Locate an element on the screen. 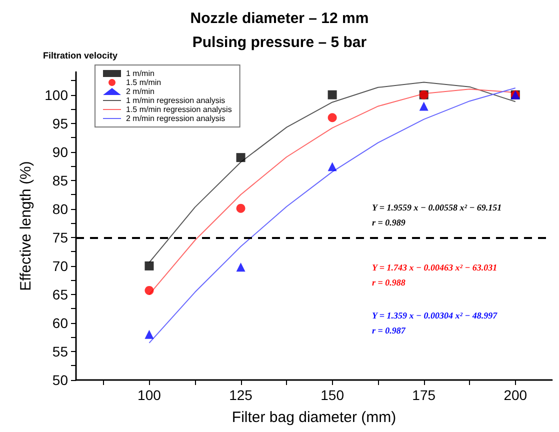 Image resolution: width=559 pixels, height=432 pixels. annotation: r = 0.987 is located at coordinates (389, 331).